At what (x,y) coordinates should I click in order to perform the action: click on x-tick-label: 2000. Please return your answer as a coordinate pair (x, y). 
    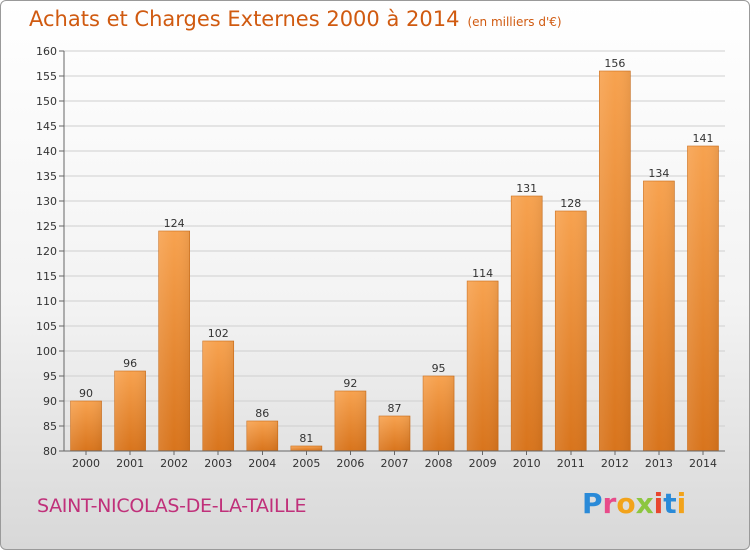
    Looking at the image, I should click on (86, 463).